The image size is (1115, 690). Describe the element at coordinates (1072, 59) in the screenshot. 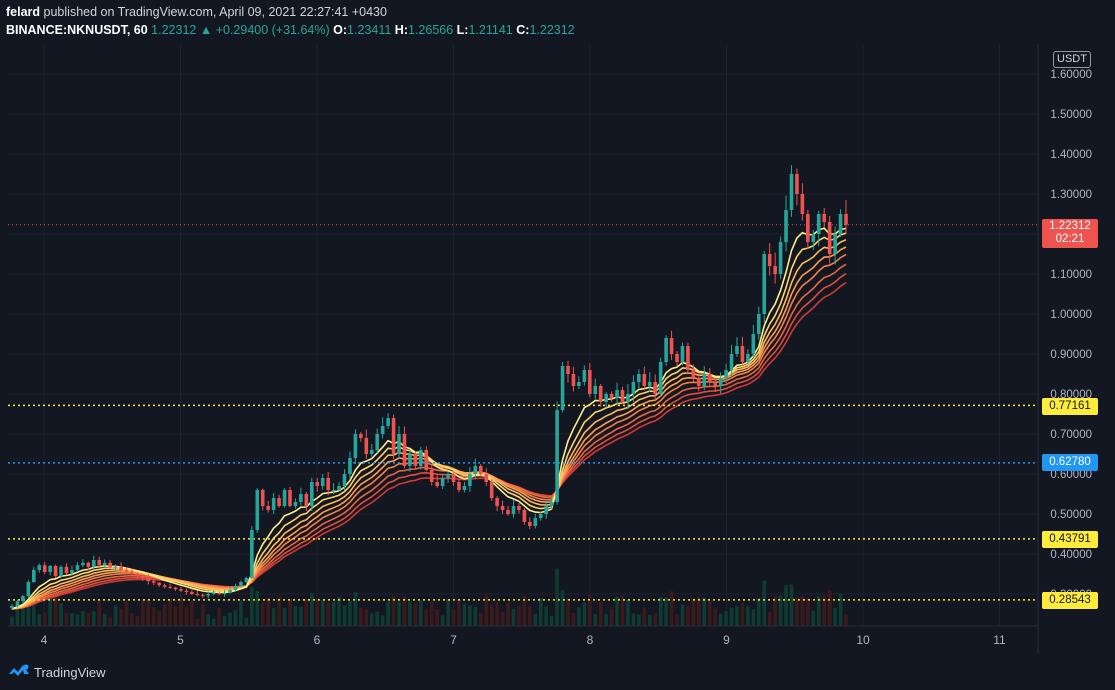

I see `currency-badge: USDT` at that location.